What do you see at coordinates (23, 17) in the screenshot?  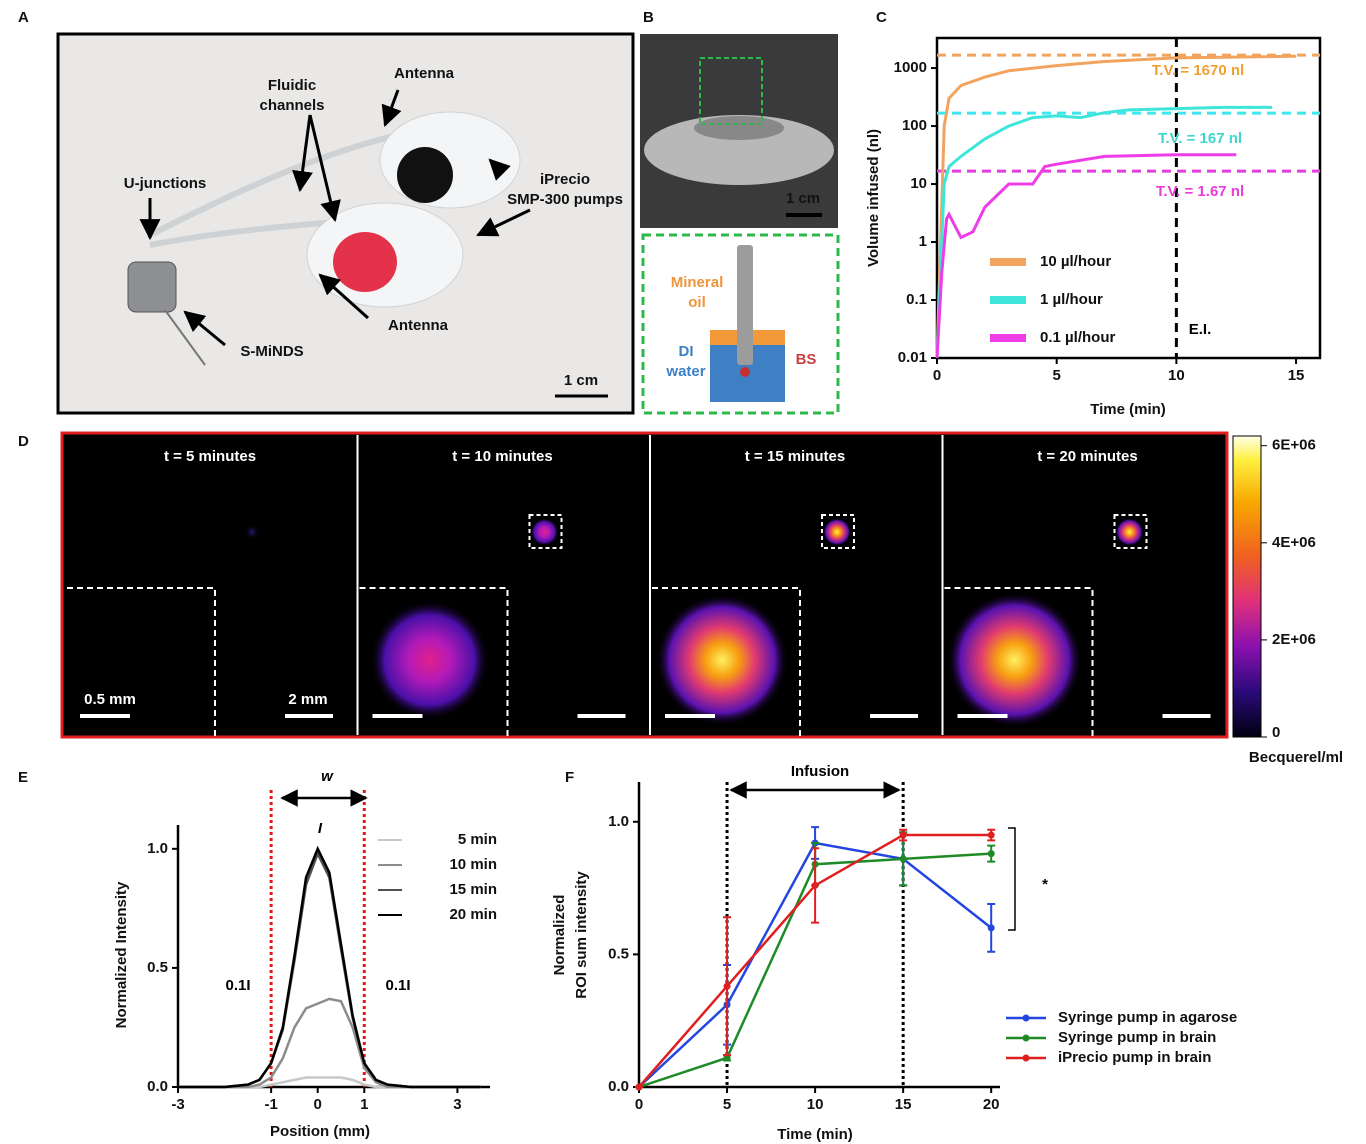 I see `panel-letter: A` at bounding box center [23, 17].